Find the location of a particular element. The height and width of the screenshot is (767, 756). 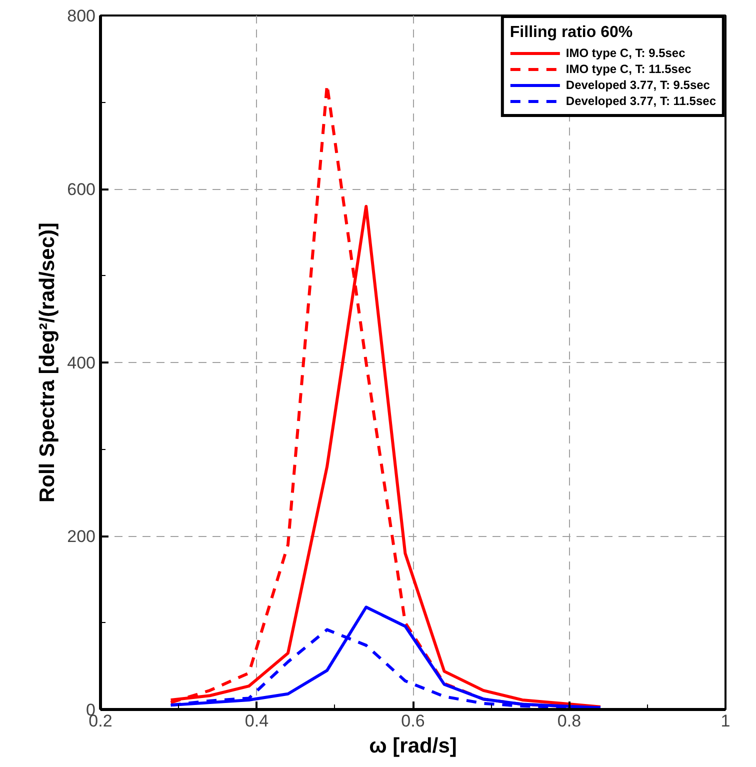

y-tick-label: 200 is located at coordinates (81, 536).